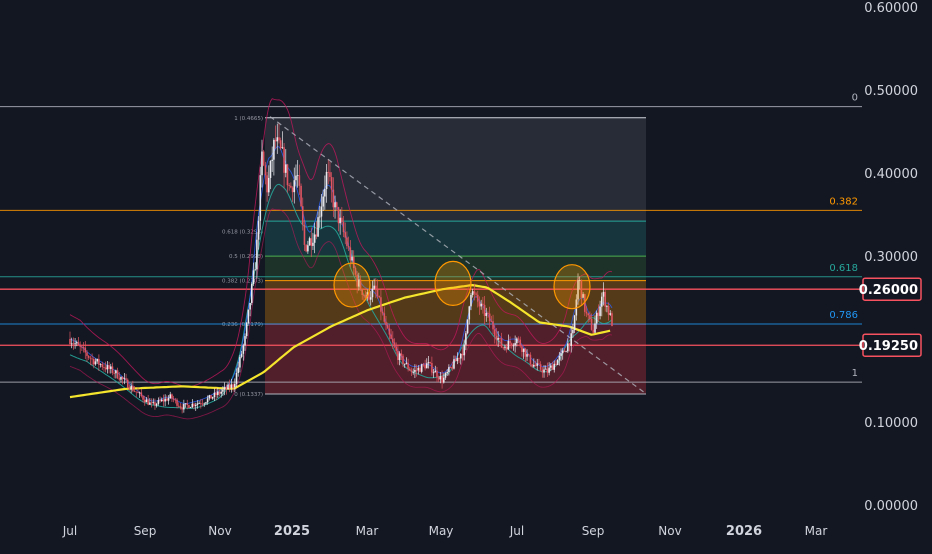  Describe the element at coordinates (891, 8) in the screenshot. I see `y-tick-label: 0.60000` at that location.